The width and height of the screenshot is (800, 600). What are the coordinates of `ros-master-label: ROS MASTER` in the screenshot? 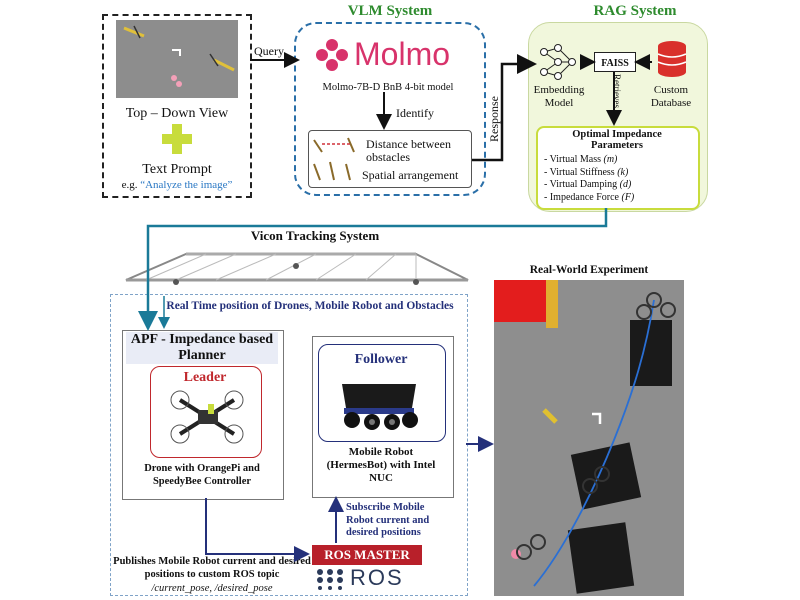 It's located at (367, 554).